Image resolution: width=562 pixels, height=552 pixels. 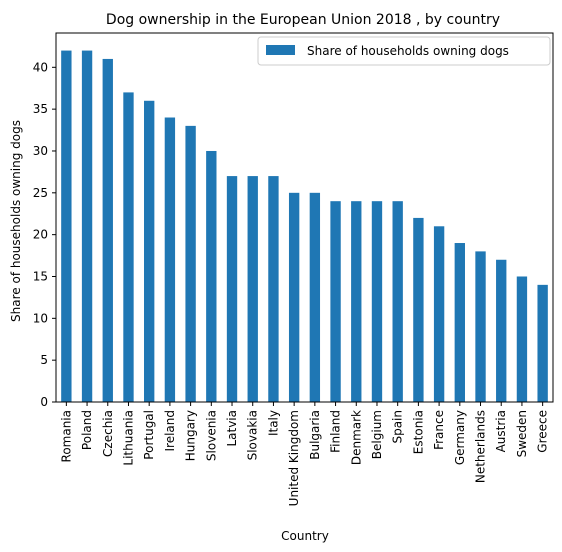 What do you see at coordinates (170, 260) in the screenshot?
I see `bar-ireland` at bounding box center [170, 260].